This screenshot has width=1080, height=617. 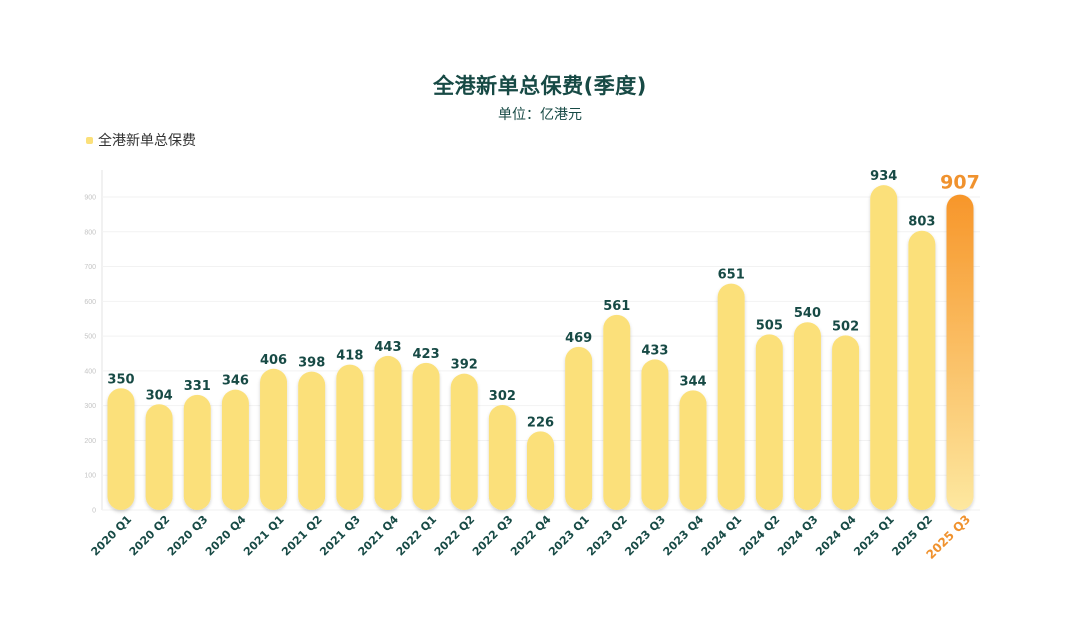 I want to click on x-tick-label: 2020 Q2, so click(x=150, y=536).